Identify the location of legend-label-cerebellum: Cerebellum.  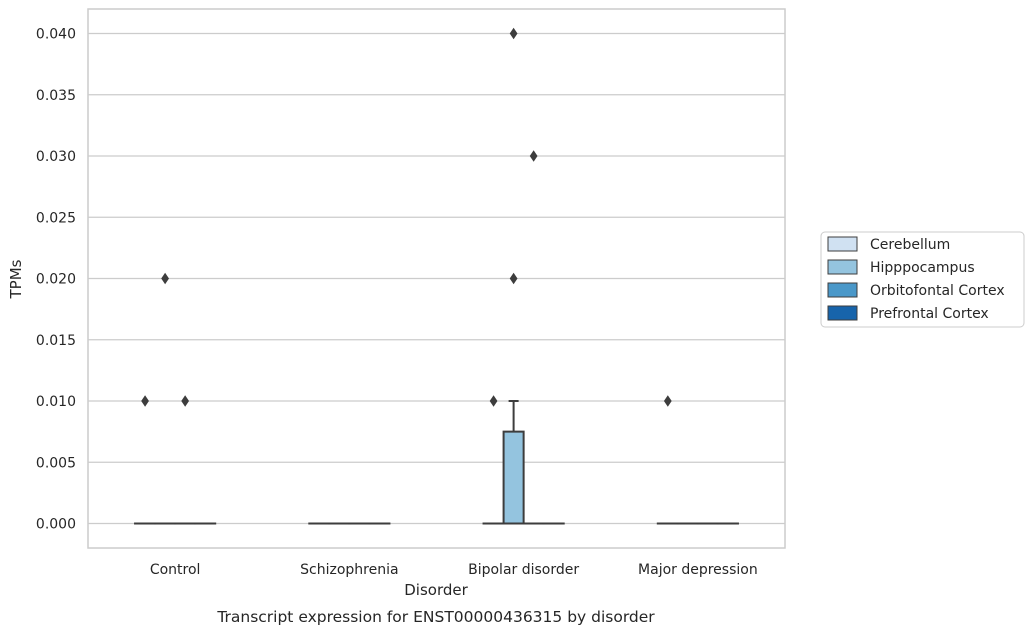
(910, 245).